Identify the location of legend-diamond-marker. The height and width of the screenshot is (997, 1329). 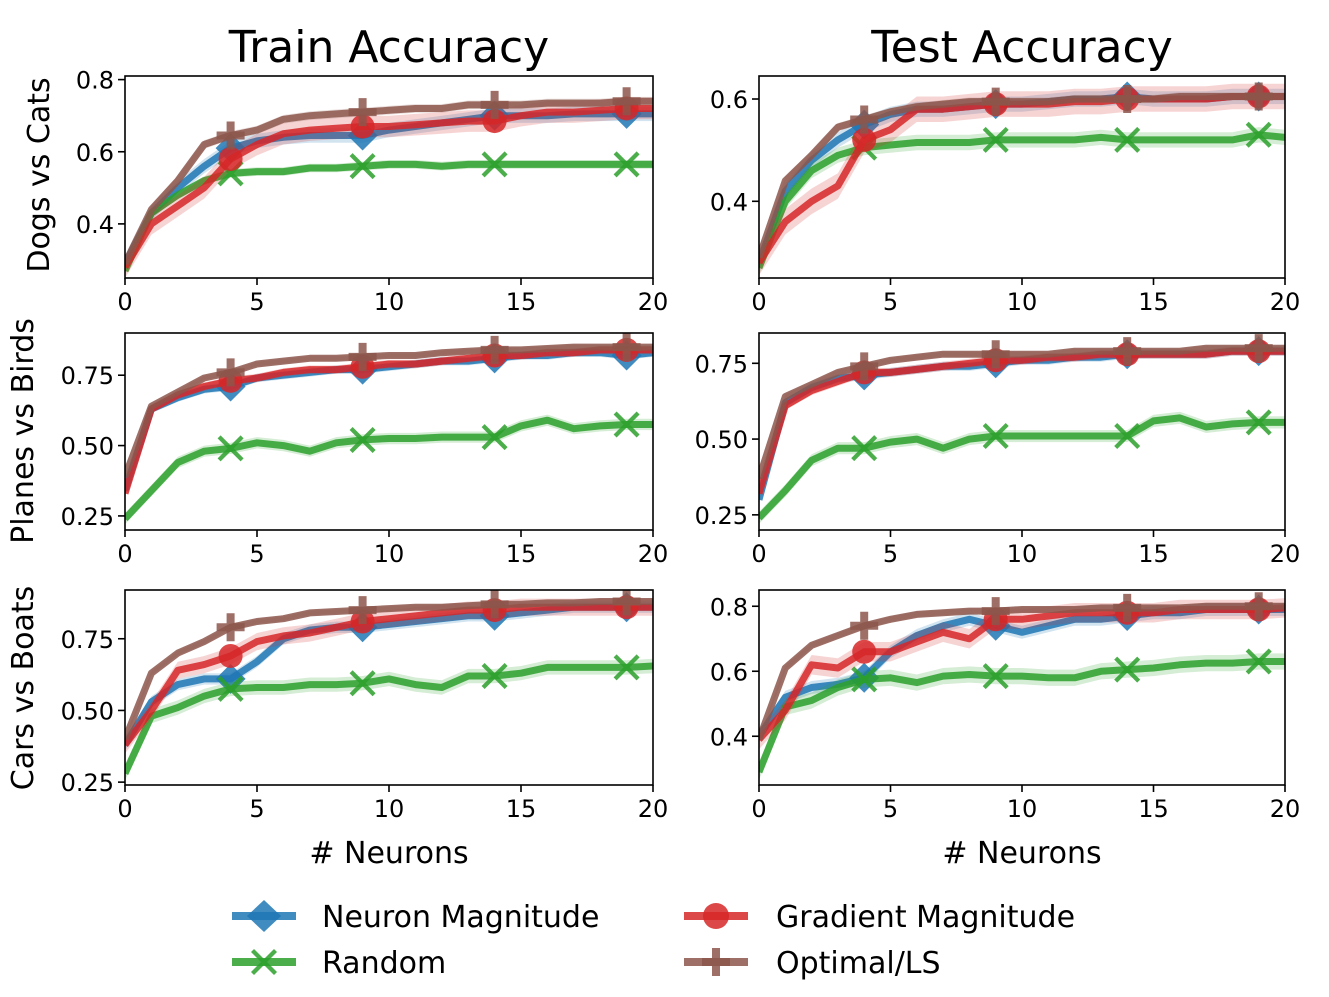
(264, 916).